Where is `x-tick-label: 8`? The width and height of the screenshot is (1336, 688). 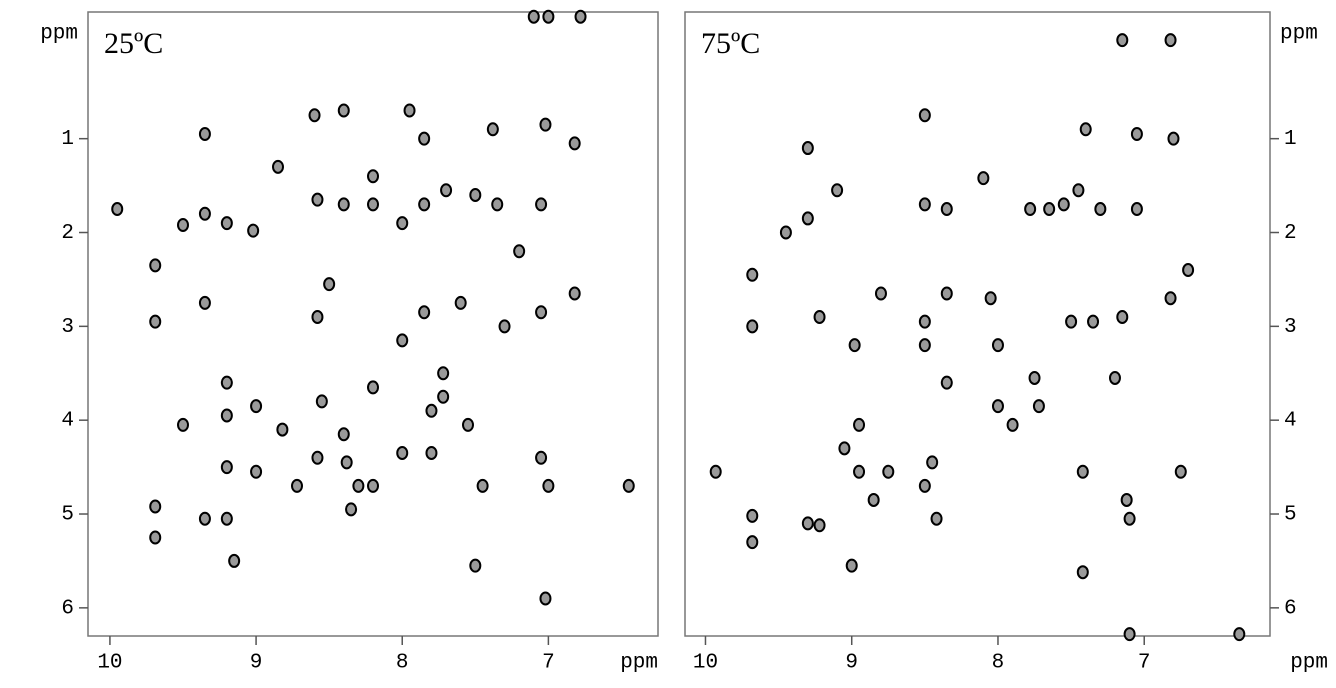
x-tick-label: 8 is located at coordinates (998, 663).